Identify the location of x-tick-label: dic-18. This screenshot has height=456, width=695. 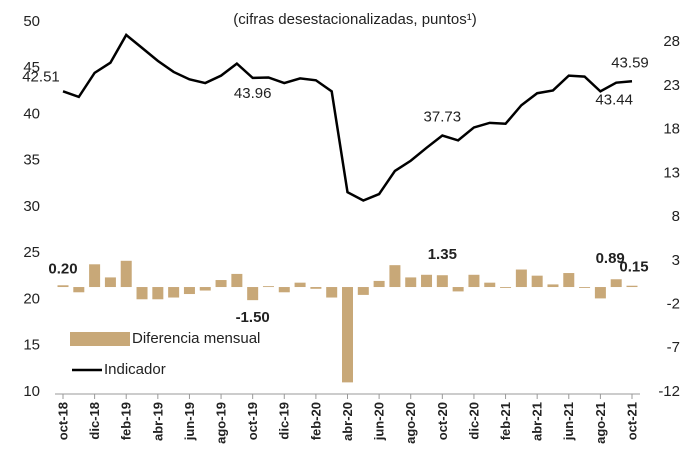
(94, 421).